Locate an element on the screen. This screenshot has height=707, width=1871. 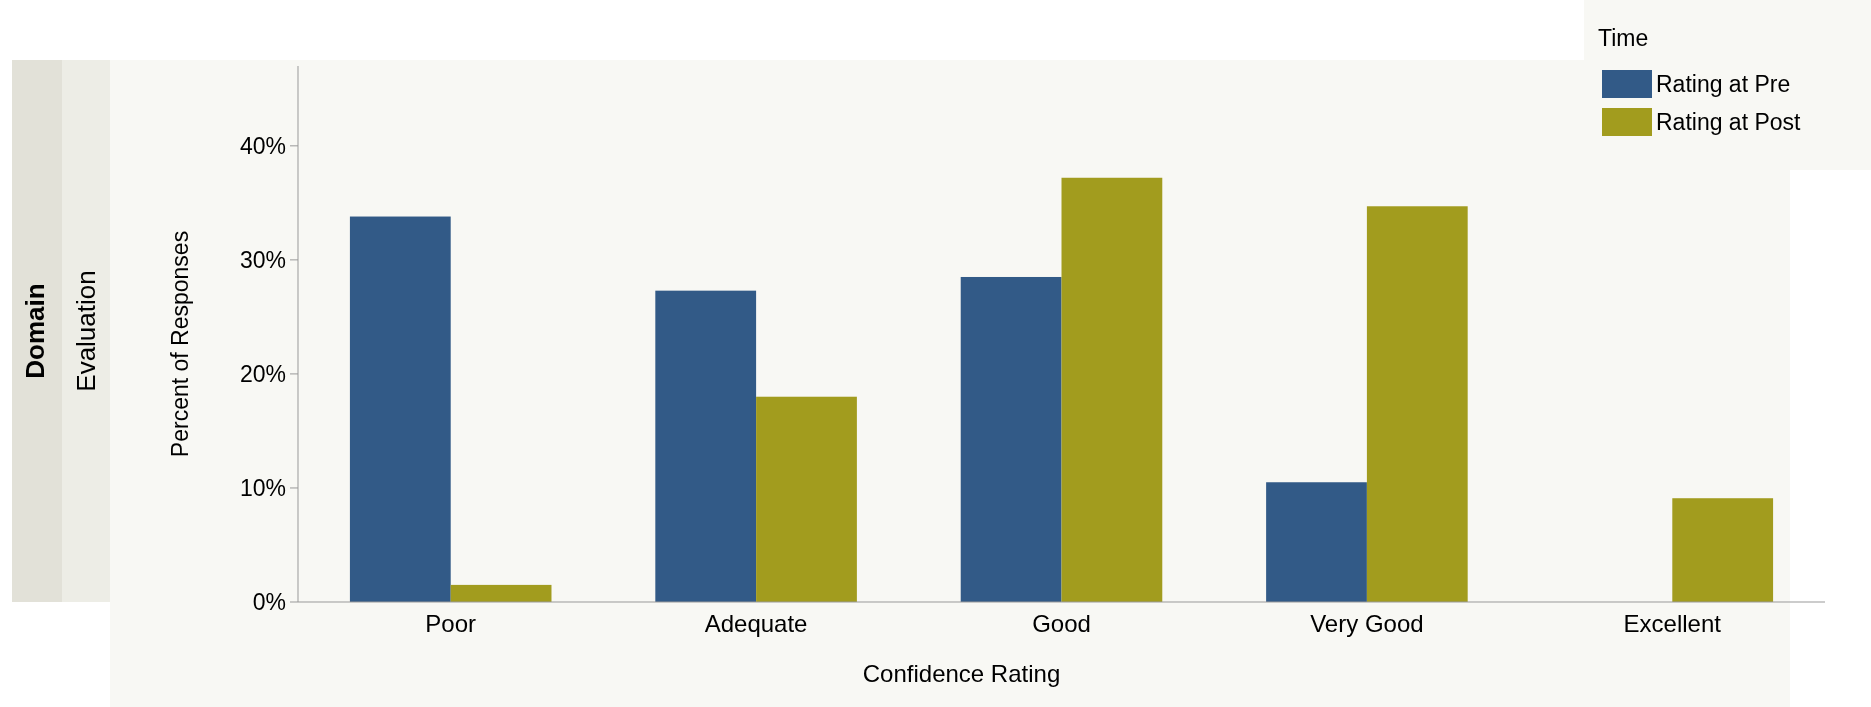
text: Evaluation is located at coordinates (86, 331).